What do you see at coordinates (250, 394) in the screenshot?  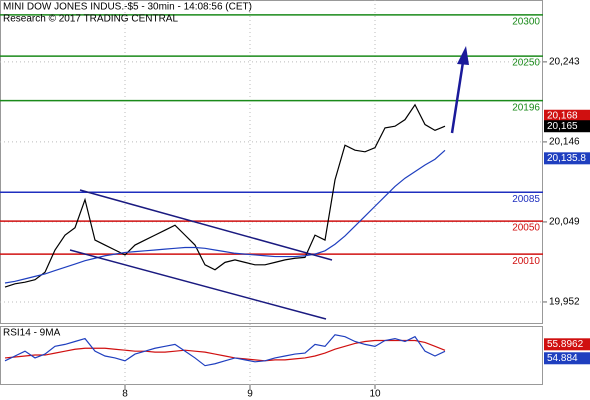 I see `x-tick-label: 9` at bounding box center [250, 394].